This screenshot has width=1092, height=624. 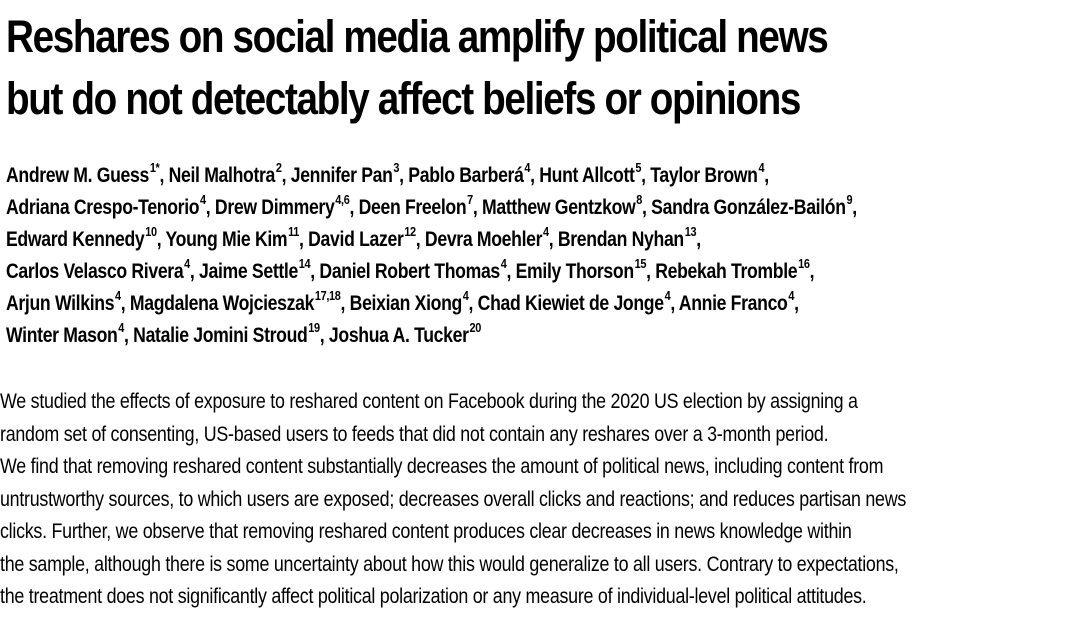 What do you see at coordinates (77, 175) in the screenshot?
I see `author-name: Andrew M. Guess` at bounding box center [77, 175].